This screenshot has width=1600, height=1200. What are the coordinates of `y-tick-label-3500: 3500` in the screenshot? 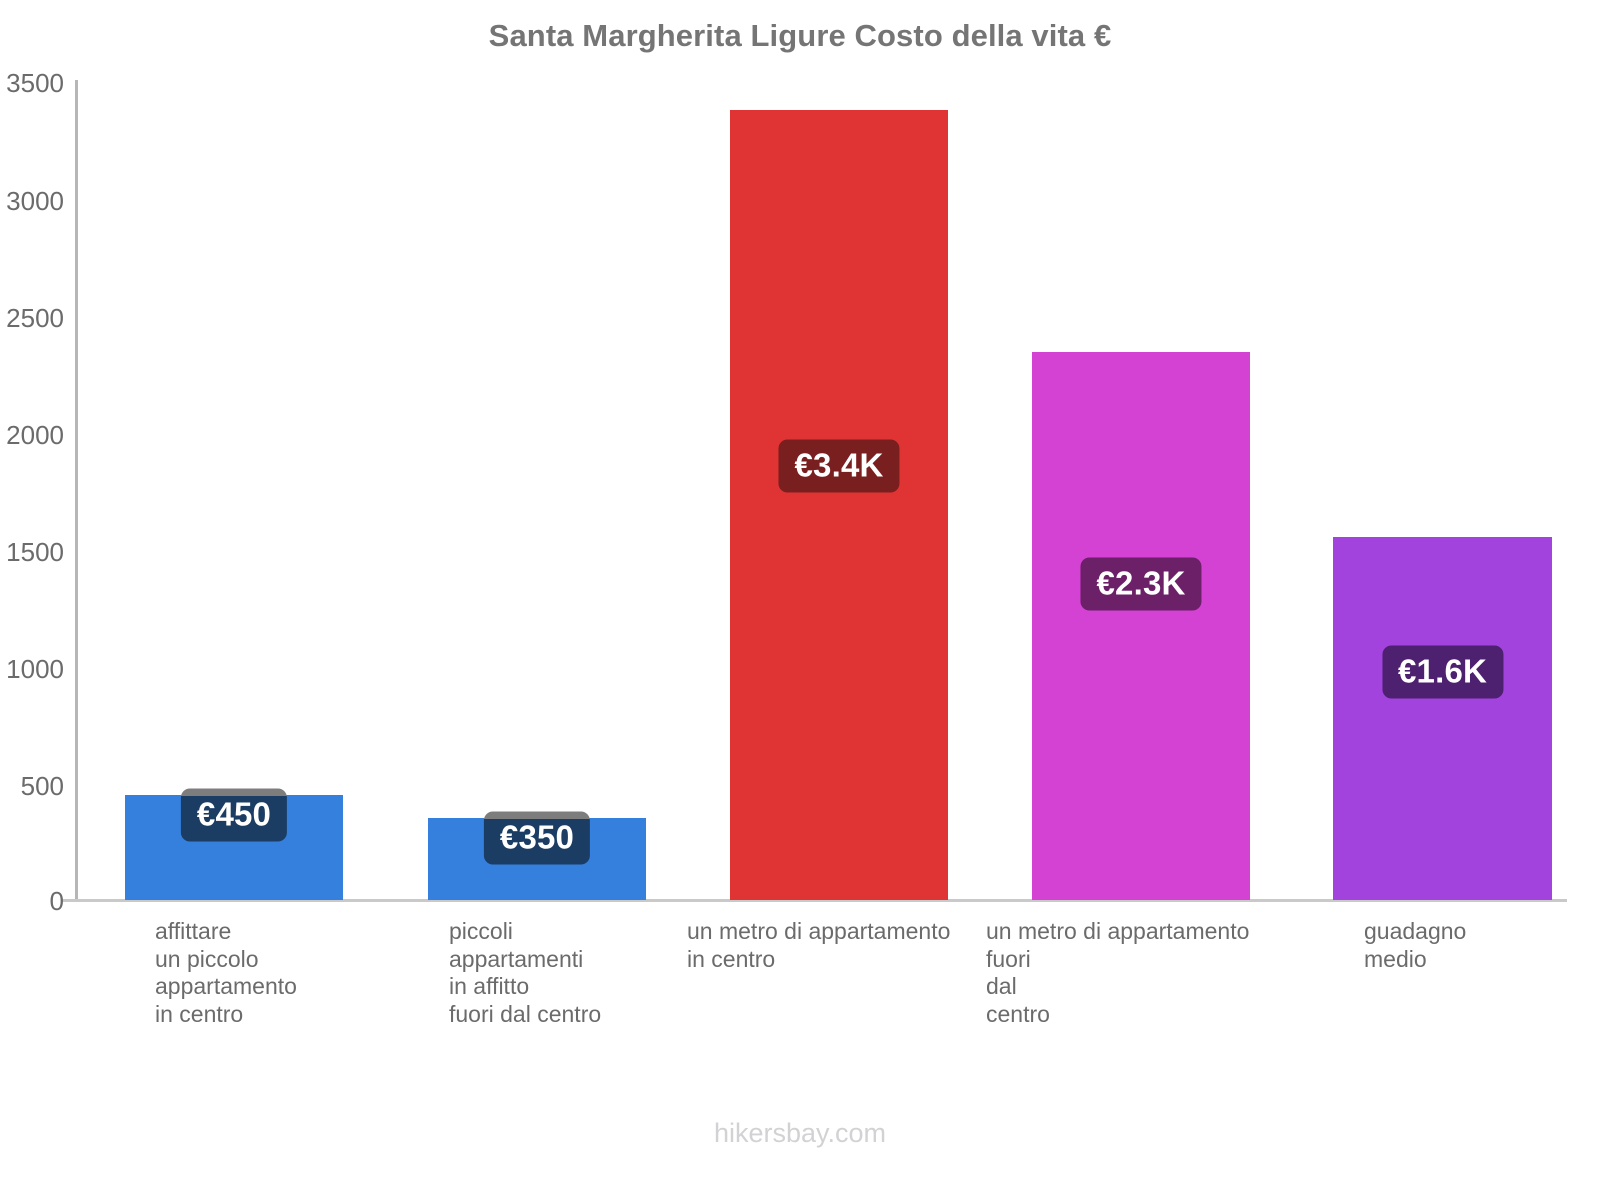 It's located at (35, 83).